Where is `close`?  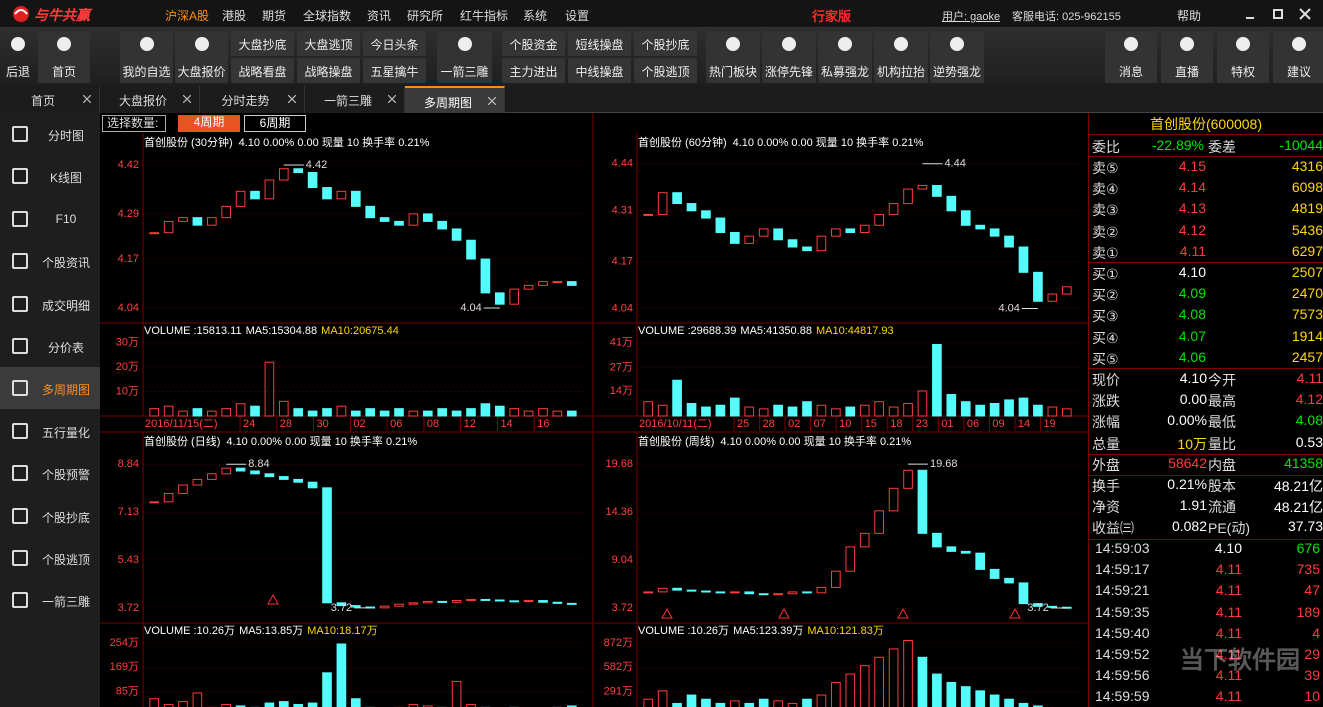
close is located at coordinates (1305, 14).